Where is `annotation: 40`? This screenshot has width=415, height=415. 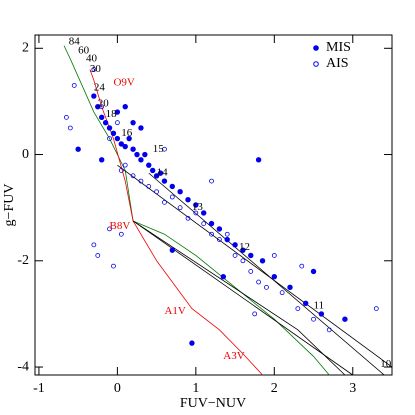 annotation: 40 is located at coordinates (92, 58).